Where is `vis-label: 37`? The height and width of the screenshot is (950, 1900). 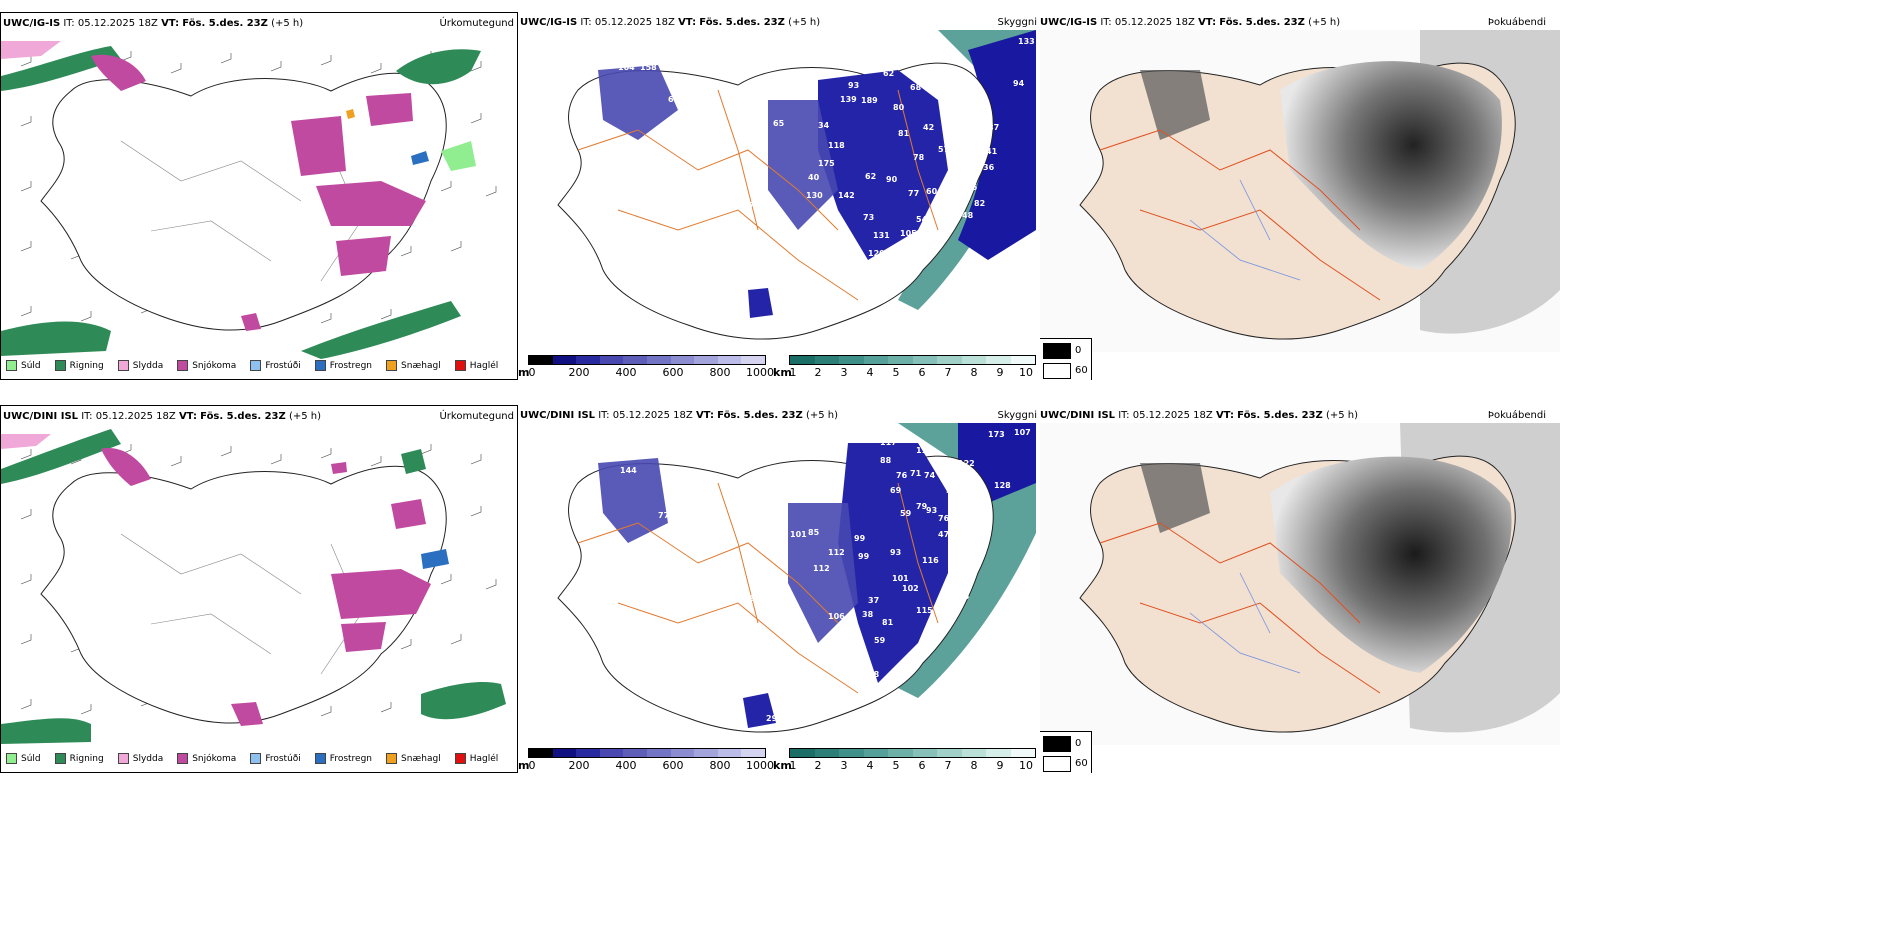
vis-label: 37 is located at coordinates (873, 600).